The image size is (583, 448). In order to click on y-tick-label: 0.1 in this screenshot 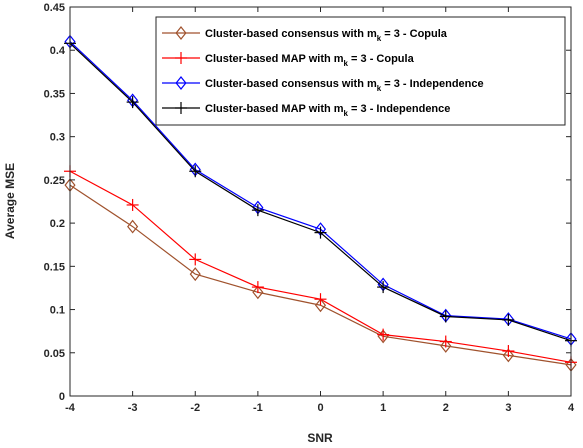, I will do `click(57, 311)`.